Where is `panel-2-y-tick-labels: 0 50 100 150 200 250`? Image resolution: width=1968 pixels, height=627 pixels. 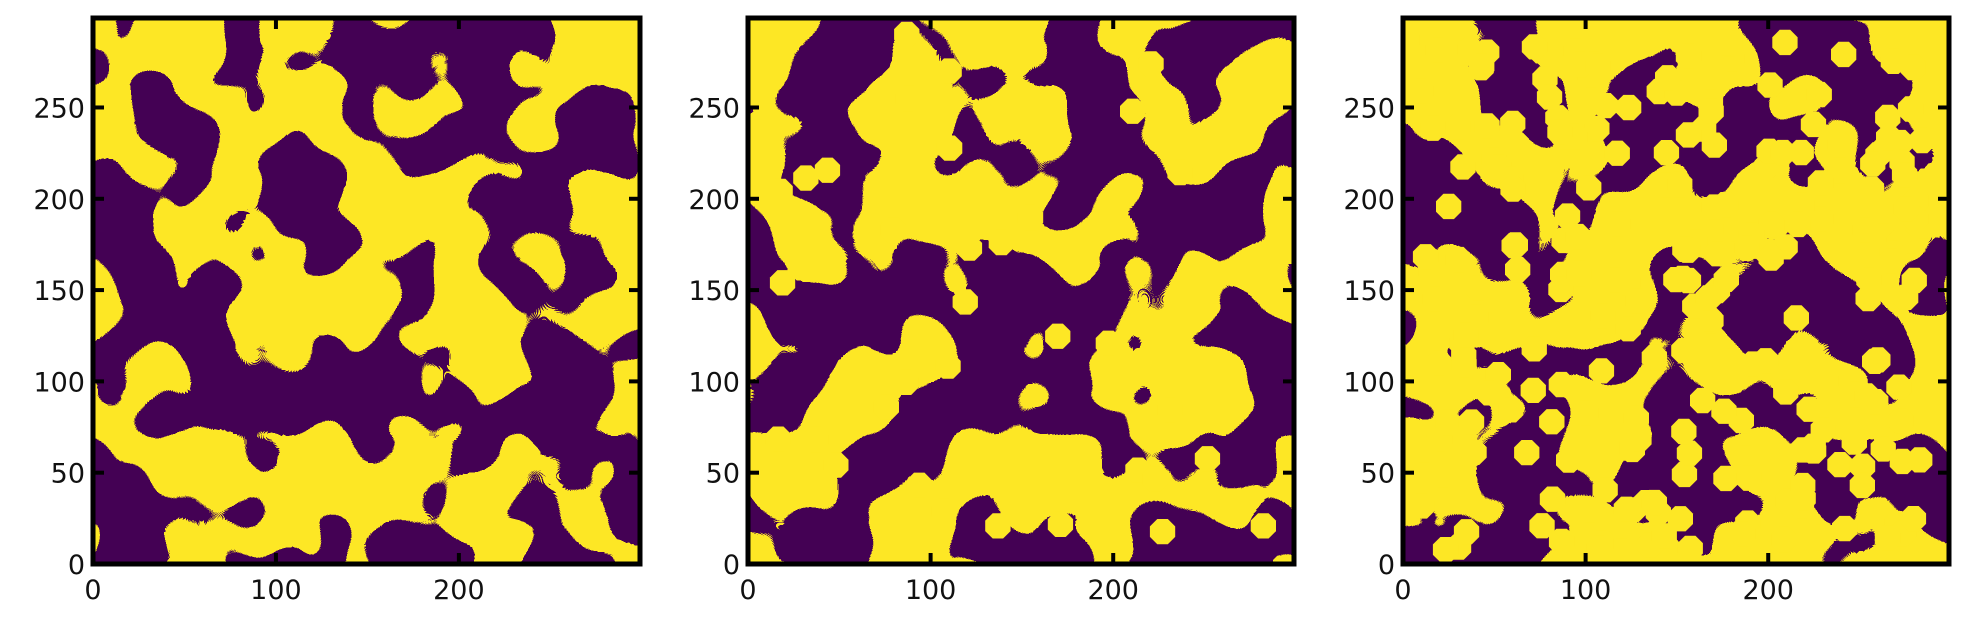 panel-2-y-tick-labels: 0 50 100 150 200 250 is located at coordinates (714, 337).